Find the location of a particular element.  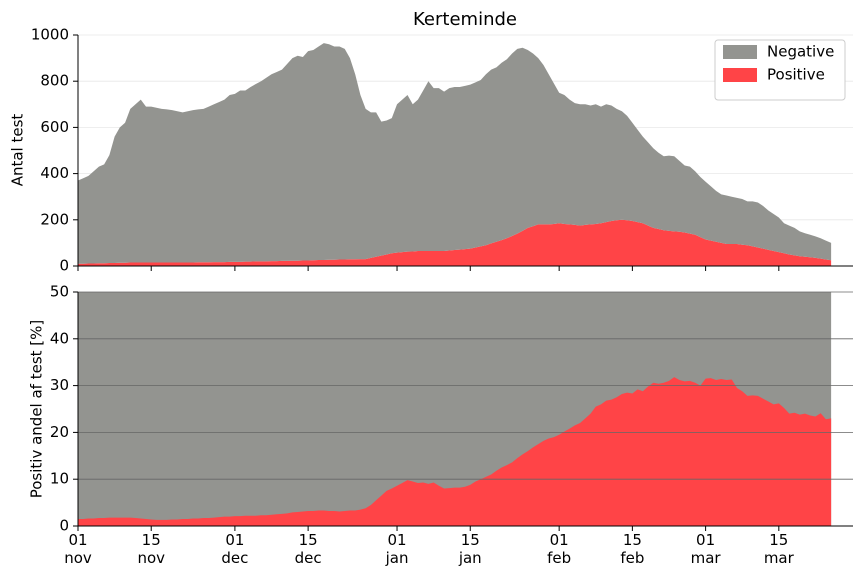

x-tick-label: 01 dec is located at coordinates (234, 549).